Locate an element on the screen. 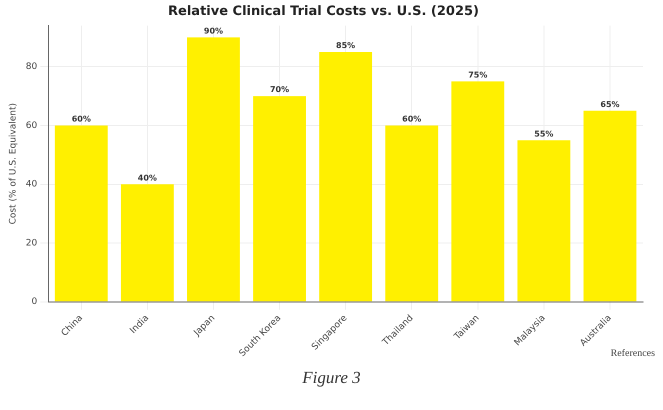 The image size is (663, 410). data-label: 70% is located at coordinates (280, 89).